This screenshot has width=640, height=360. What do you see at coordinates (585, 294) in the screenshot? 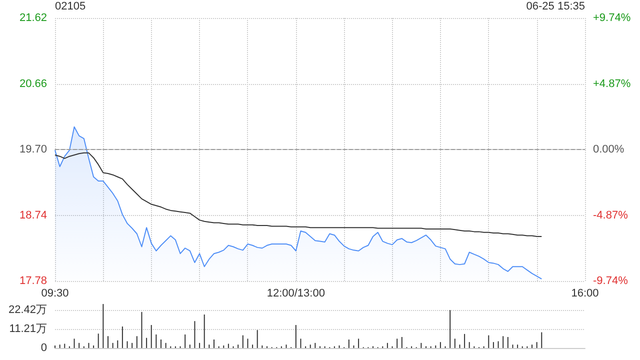
I see `x-tick-label: 16:00` at bounding box center [585, 294].